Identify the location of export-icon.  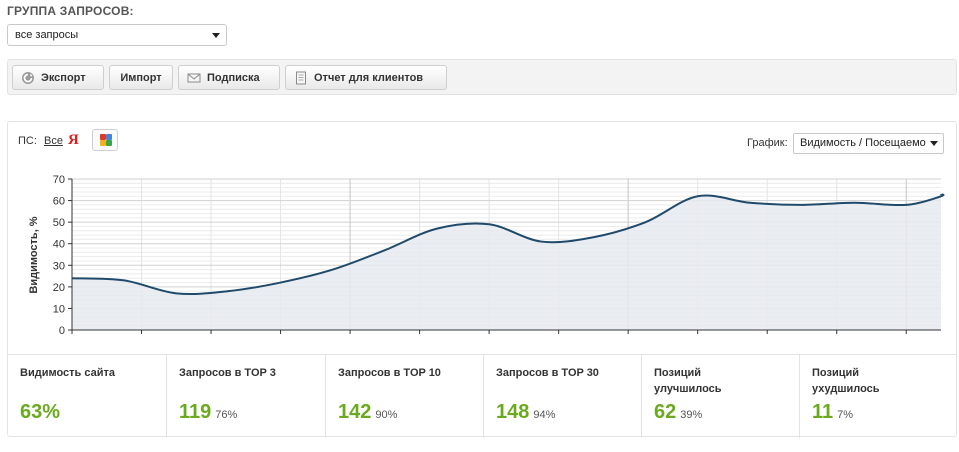
(28, 77).